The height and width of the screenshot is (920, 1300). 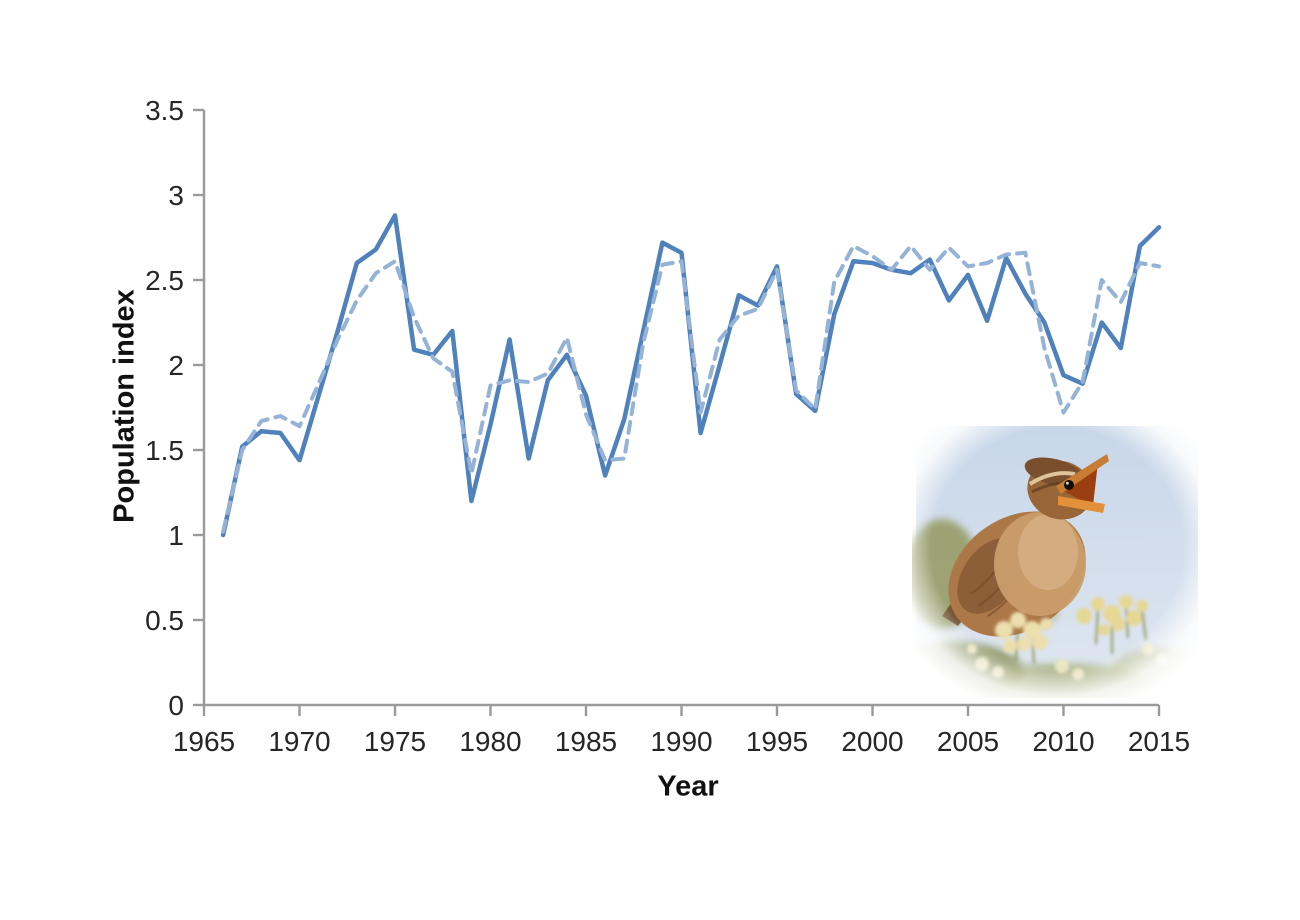 What do you see at coordinates (164, 110) in the screenshot?
I see `y-tick-label: 3.5` at bounding box center [164, 110].